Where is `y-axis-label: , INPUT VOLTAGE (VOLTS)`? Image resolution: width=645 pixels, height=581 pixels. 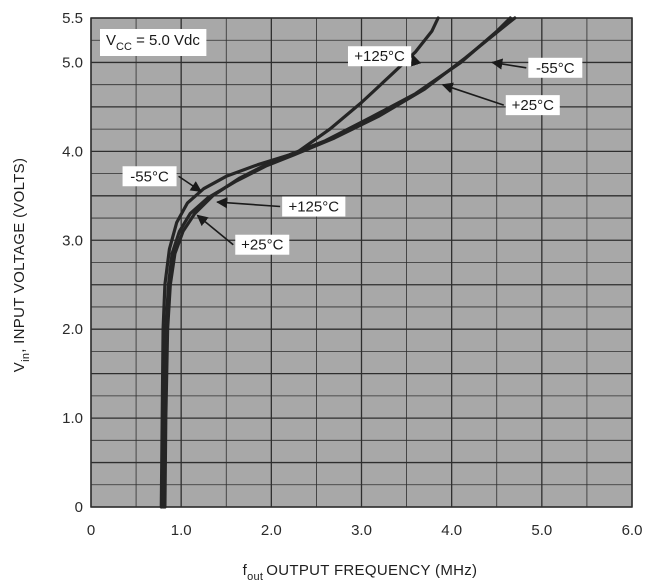 y-axis-label: , INPUT VOLTAGE (VOLTS) is located at coordinates (19, 255).